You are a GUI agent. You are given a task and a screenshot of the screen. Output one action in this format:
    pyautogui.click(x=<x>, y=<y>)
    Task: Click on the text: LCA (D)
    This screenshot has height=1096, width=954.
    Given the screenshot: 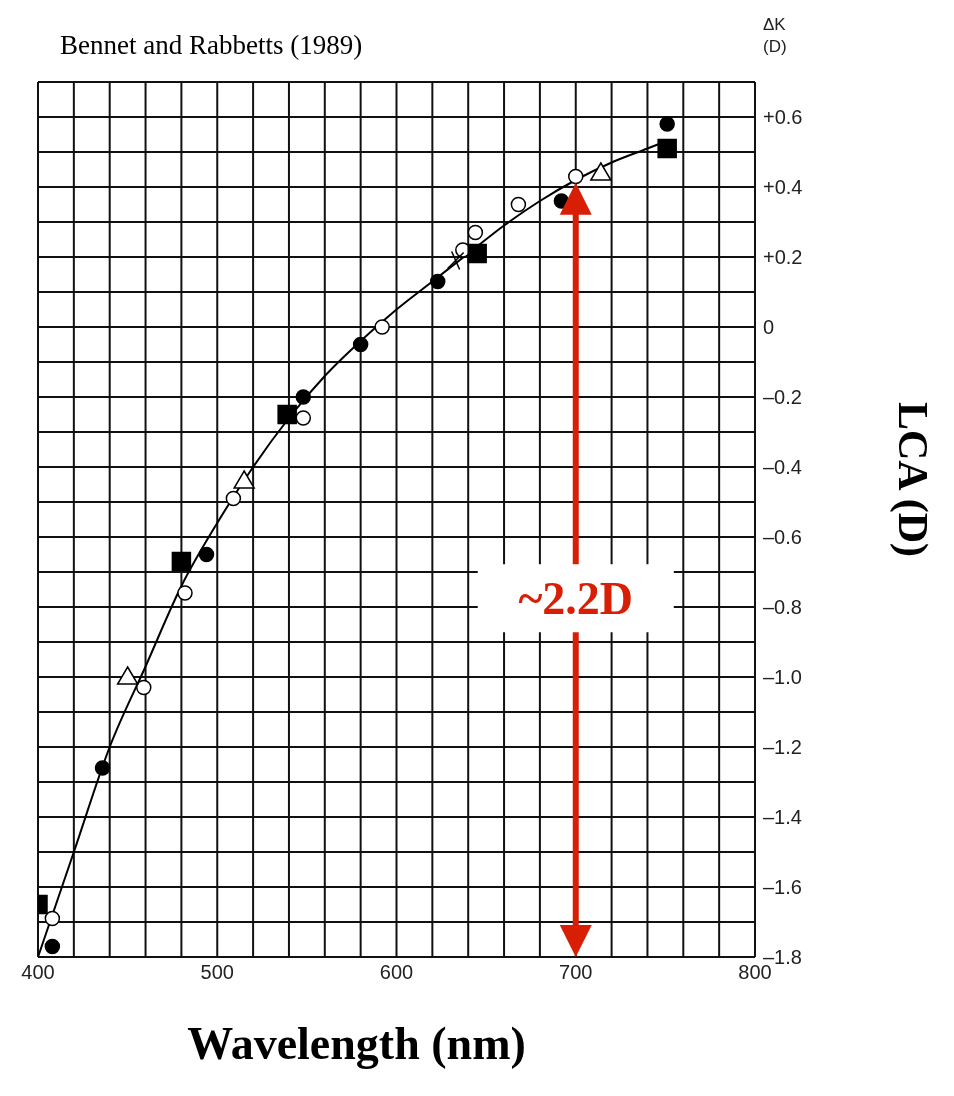 What is the action you would take?
    pyautogui.click(x=912, y=479)
    